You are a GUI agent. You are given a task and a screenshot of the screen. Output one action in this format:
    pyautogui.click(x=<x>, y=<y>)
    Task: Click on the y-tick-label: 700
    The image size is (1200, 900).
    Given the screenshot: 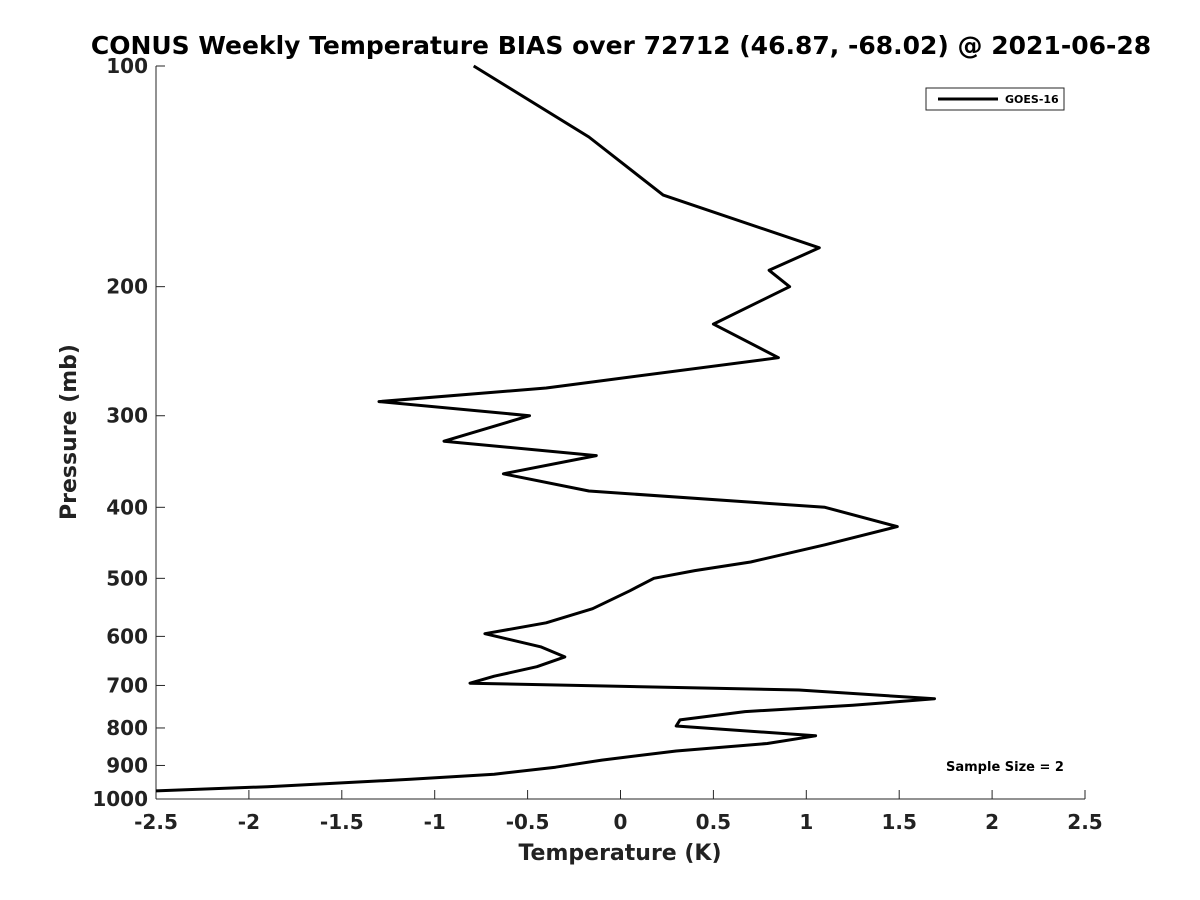 What is the action you would take?
    pyautogui.click(x=127, y=685)
    